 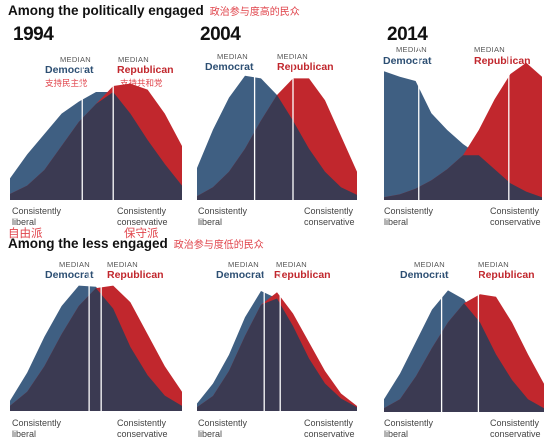 What do you see at coordinates (88, 243) in the screenshot?
I see `section-title-text: Among the less engaged` at bounding box center [88, 243].